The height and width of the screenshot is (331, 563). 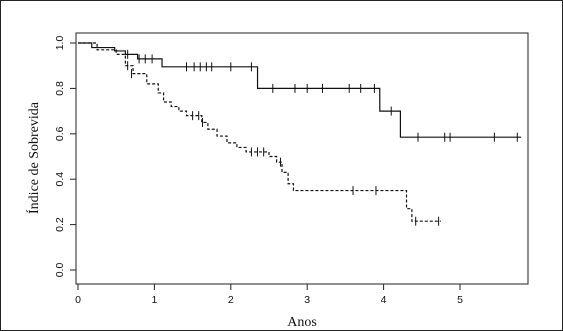 What do you see at coordinates (460, 300) in the screenshot?
I see `x-tick-label: 5` at bounding box center [460, 300].